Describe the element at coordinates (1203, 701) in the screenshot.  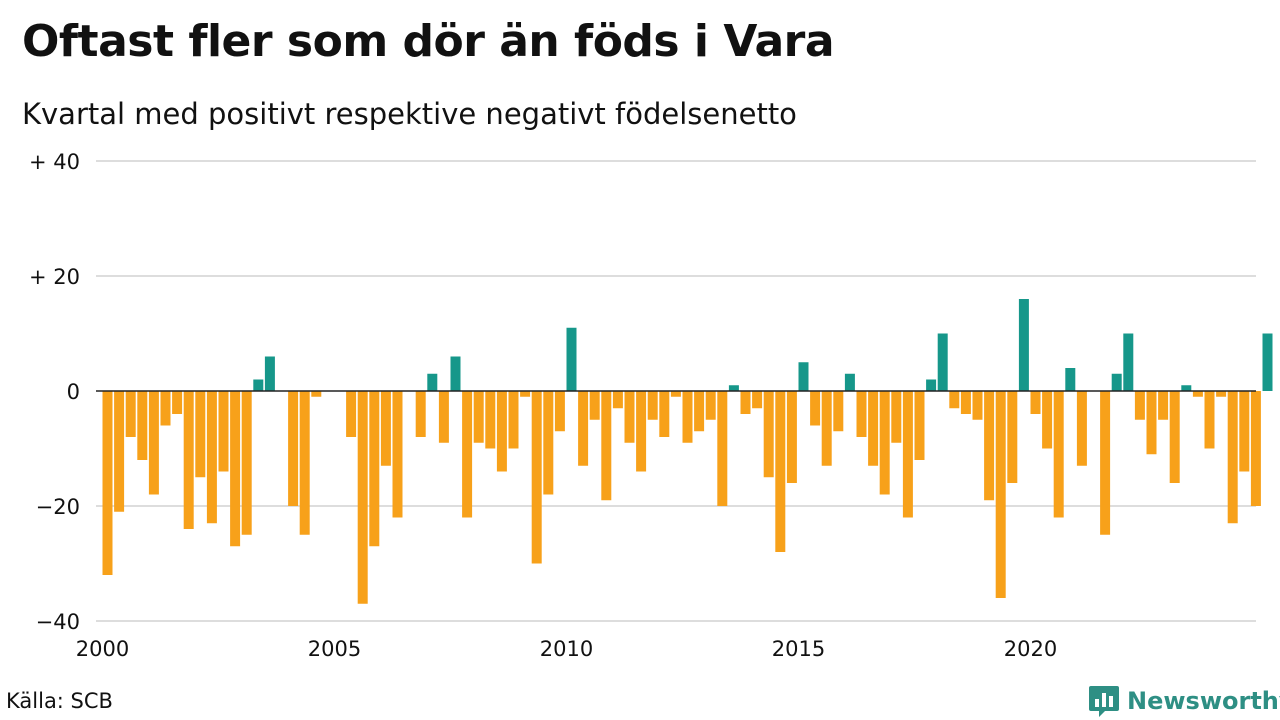
I see `brand-name: Newsworthy` at that location.